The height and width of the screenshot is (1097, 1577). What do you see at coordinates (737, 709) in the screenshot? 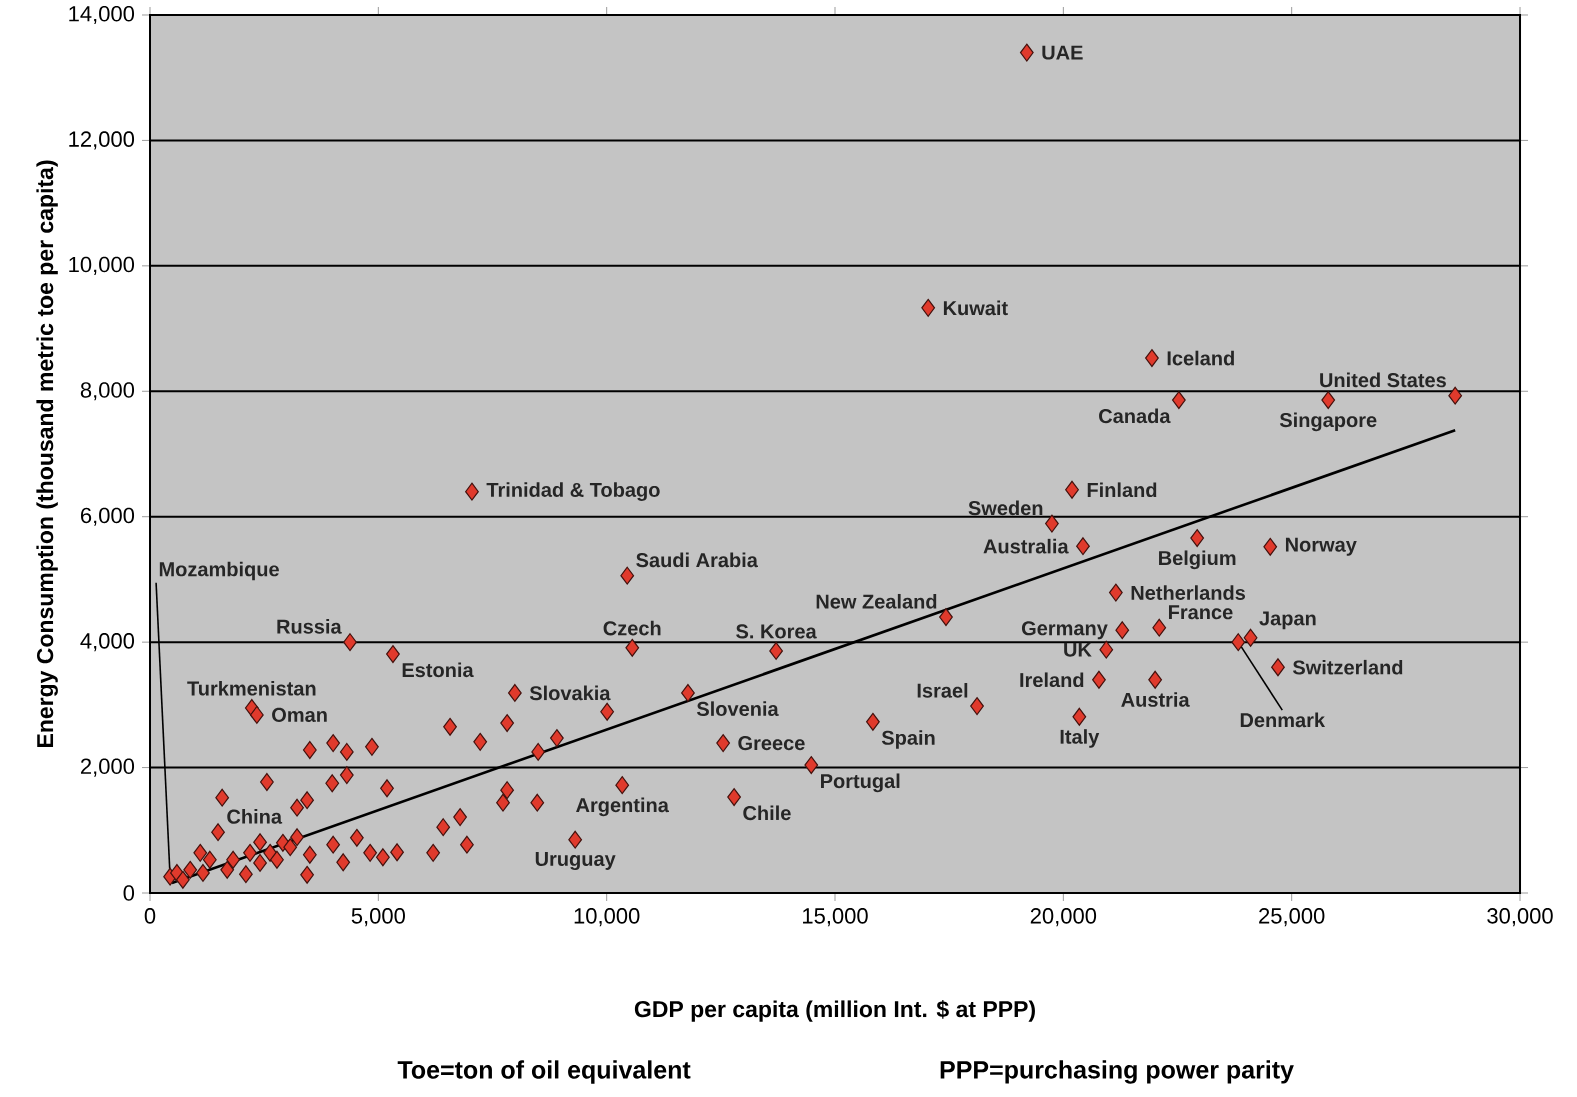
I see `annotation: Slovenia` at bounding box center [737, 709].